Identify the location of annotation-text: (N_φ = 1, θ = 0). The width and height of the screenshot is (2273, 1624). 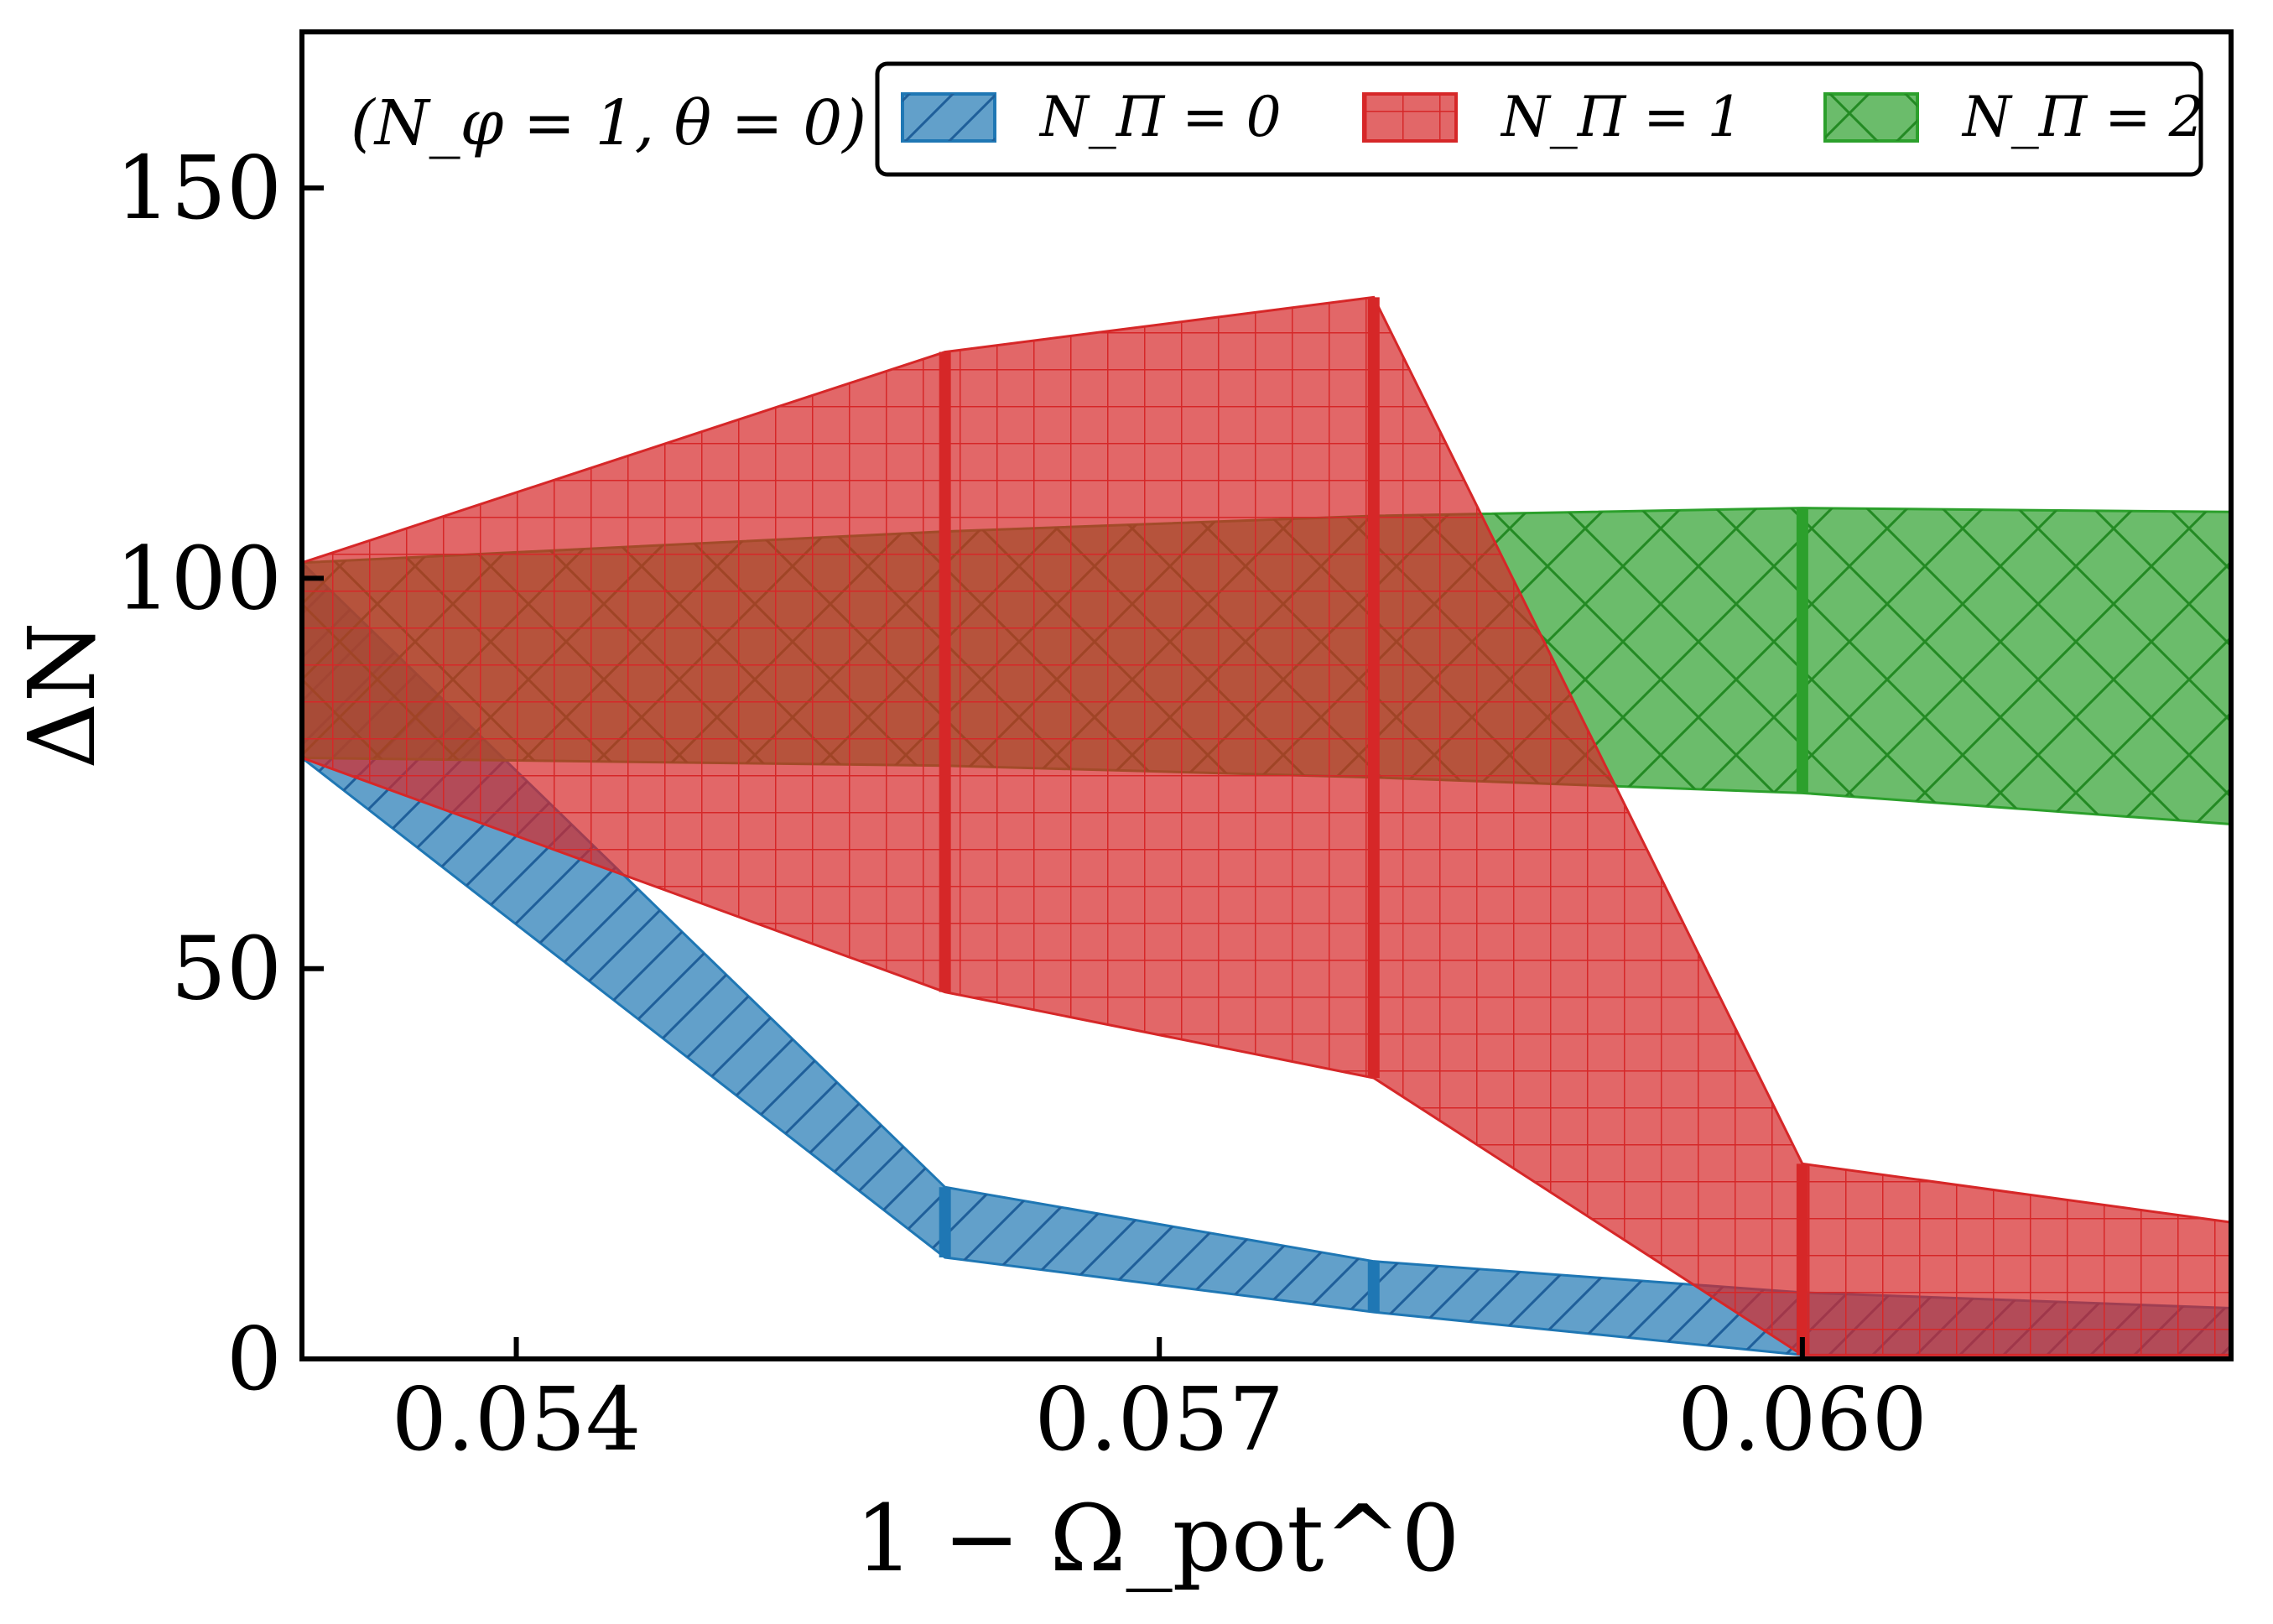
(608, 123).